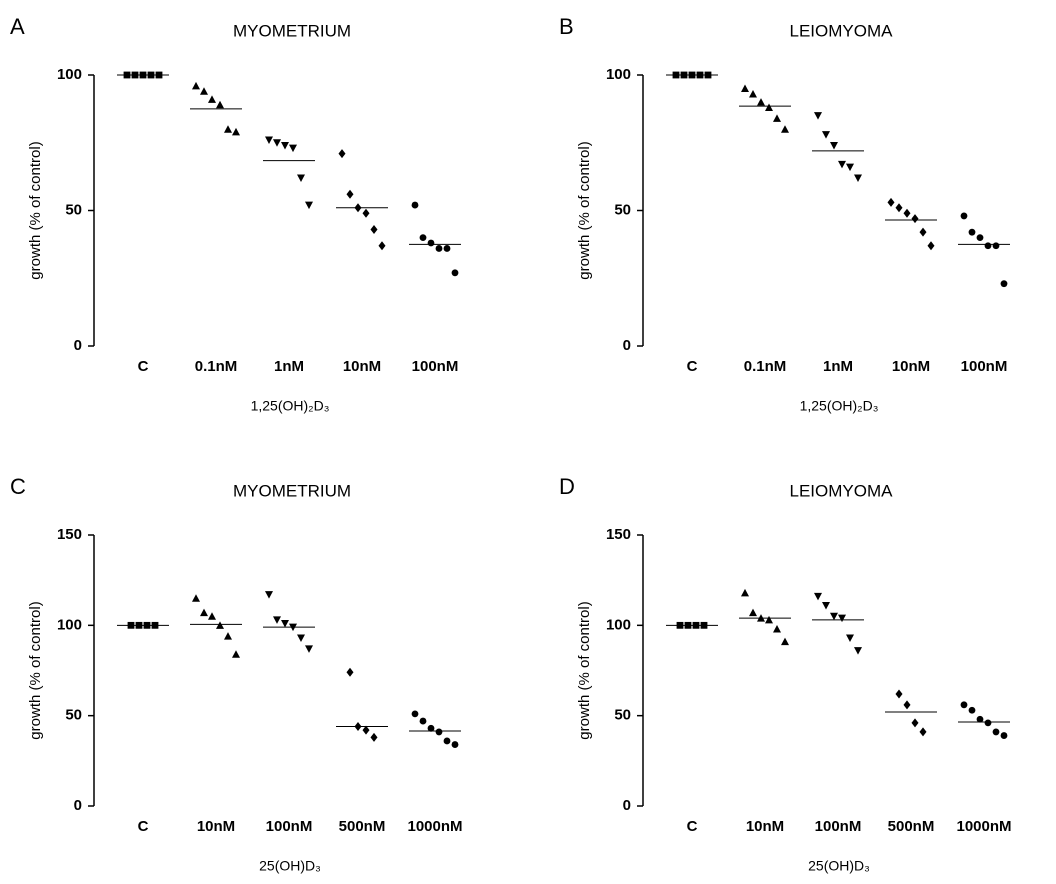  Describe the element at coordinates (839, 866) in the screenshot. I see `x-axis-label: 25(OH)D₃` at that location.